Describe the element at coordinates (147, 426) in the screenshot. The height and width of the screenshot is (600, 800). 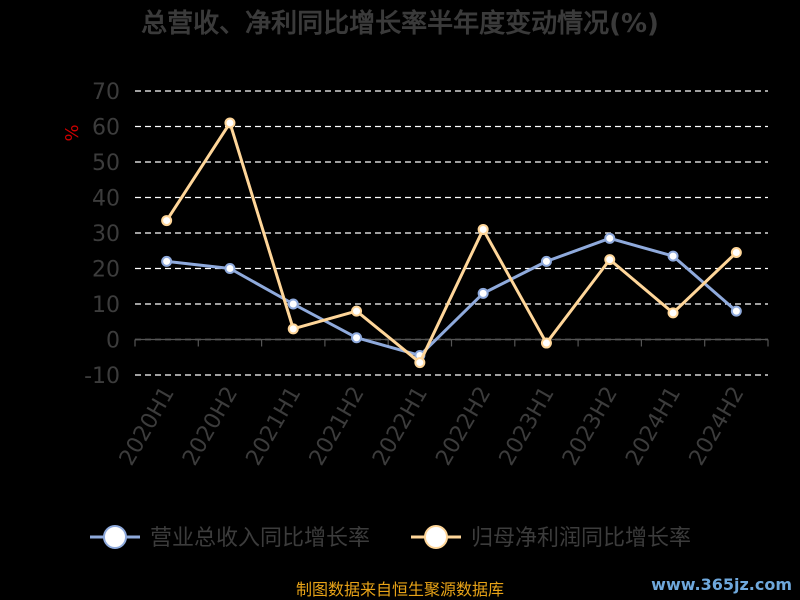
I see `x-tick-label: 2020H1` at that location.